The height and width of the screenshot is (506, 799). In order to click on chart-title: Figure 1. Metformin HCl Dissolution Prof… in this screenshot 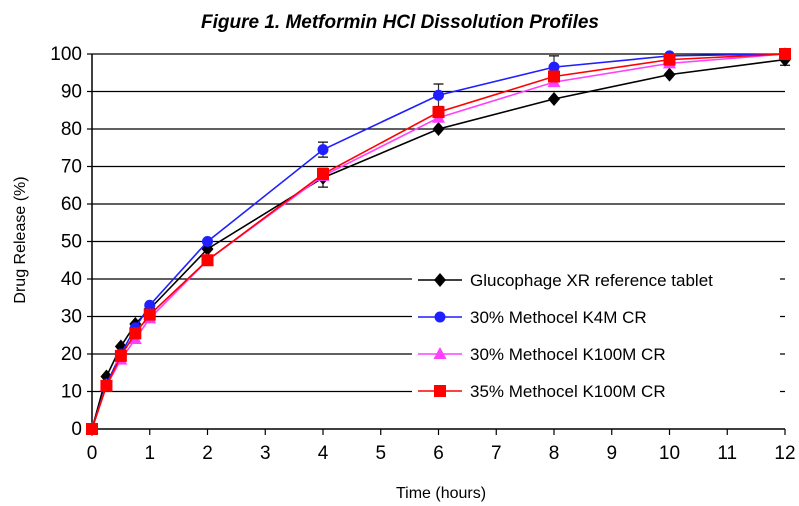, I will do `click(400, 22)`.